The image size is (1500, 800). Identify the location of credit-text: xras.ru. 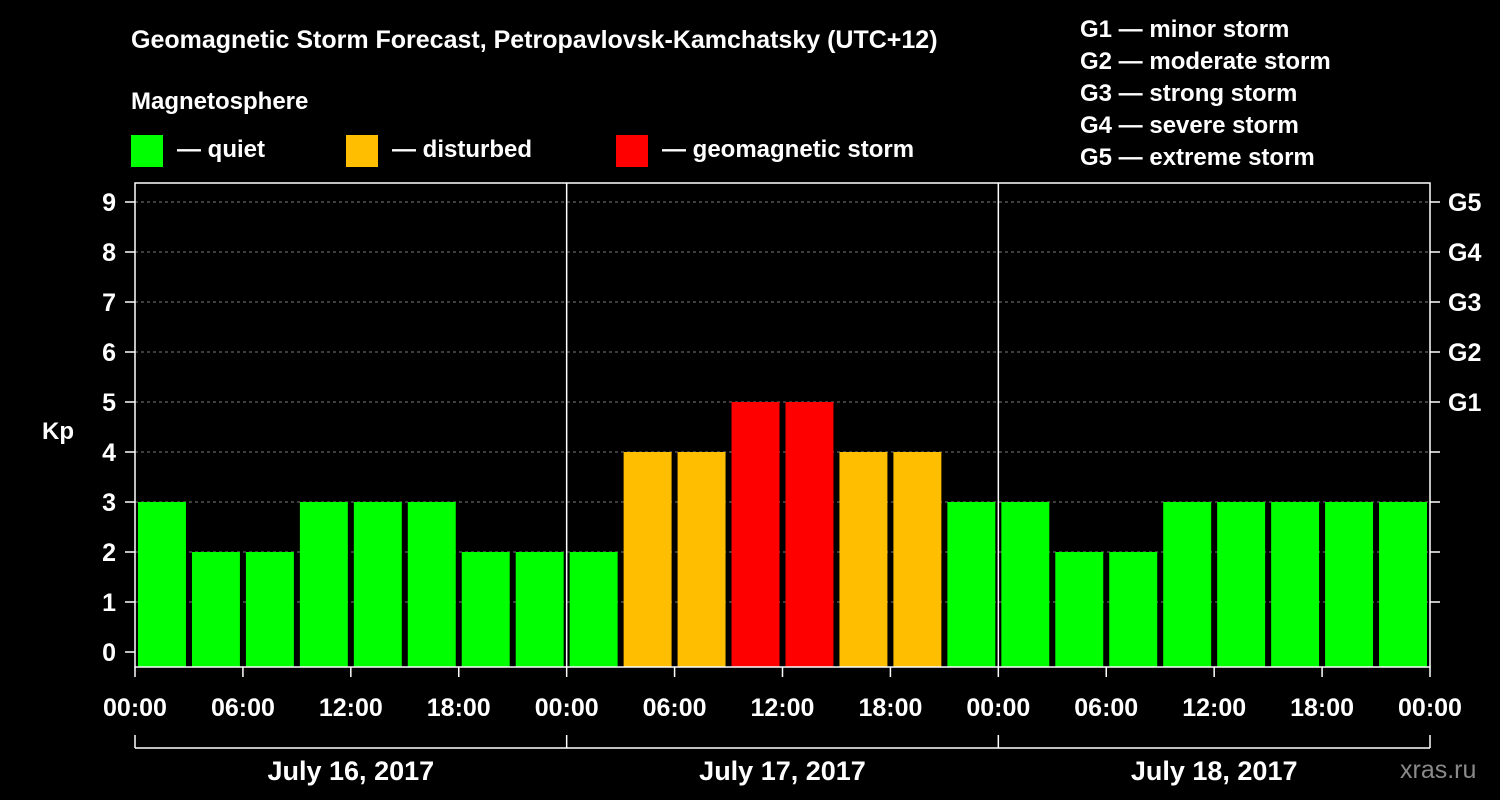
(1438, 770).